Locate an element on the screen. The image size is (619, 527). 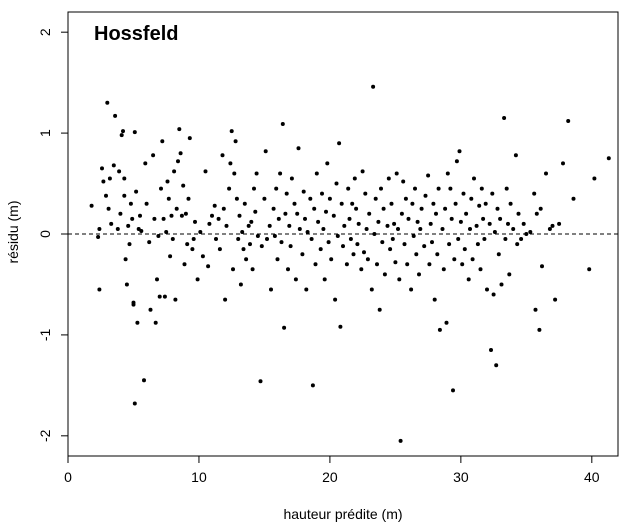
x-tick-label: 40 is located at coordinates (592, 477).